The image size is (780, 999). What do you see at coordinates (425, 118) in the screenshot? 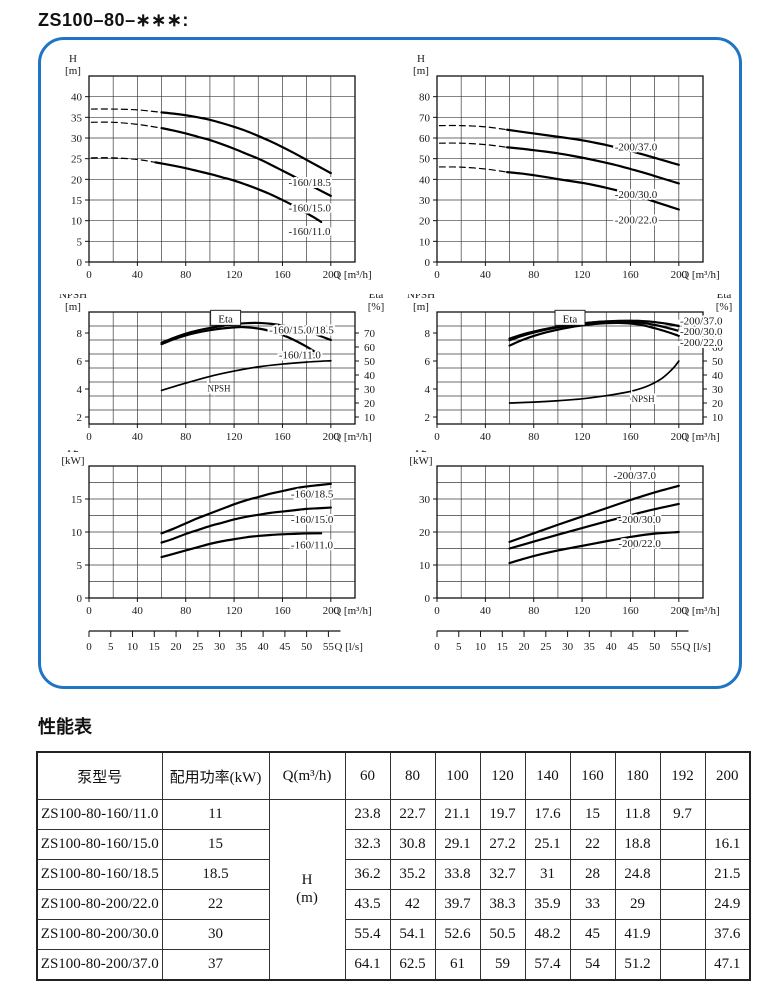
I see `svg-text: 70` at bounding box center [425, 118].